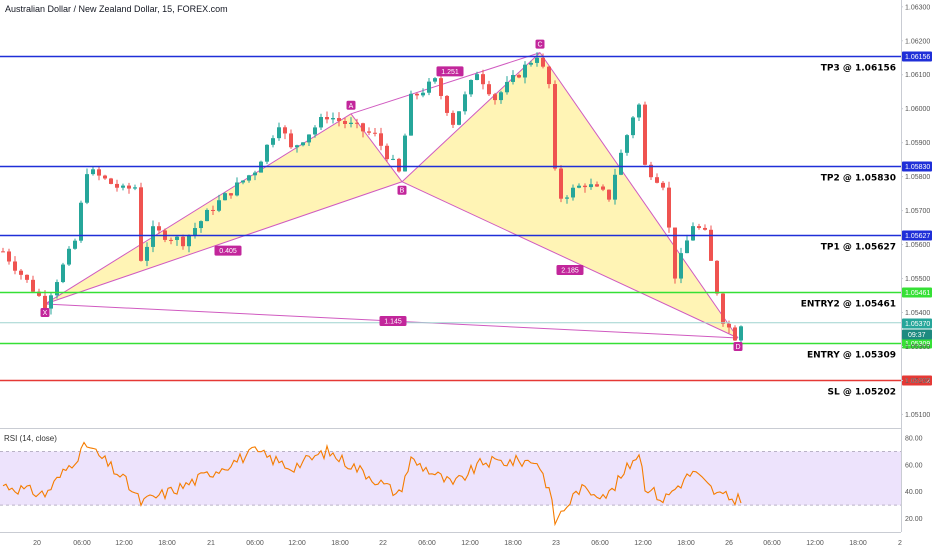 The width and height of the screenshot is (932, 550). What do you see at coordinates (917, 334) in the screenshot?
I see `countdown-tag` at bounding box center [917, 334].